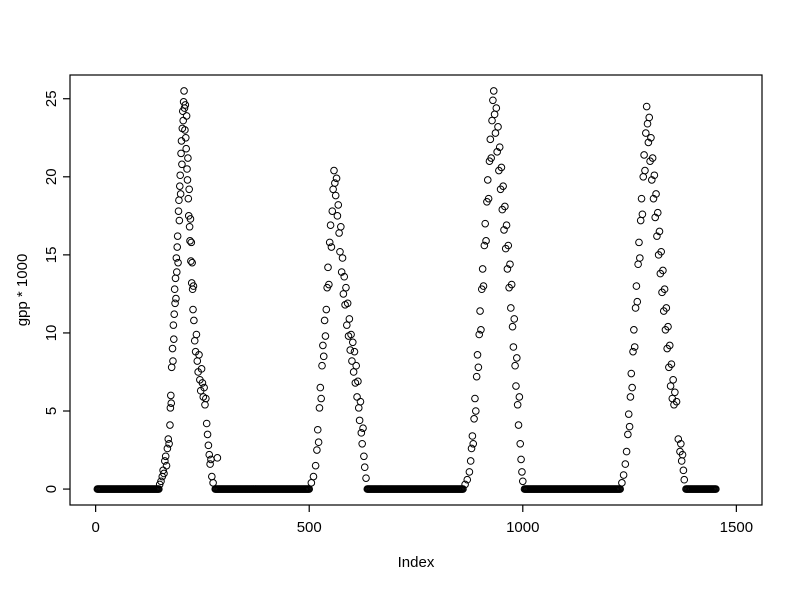 This screenshot has width=800, height=600. Describe the element at coordinates (416, 562) in the screenshot. I see `x-axis-label: Index` at that location.